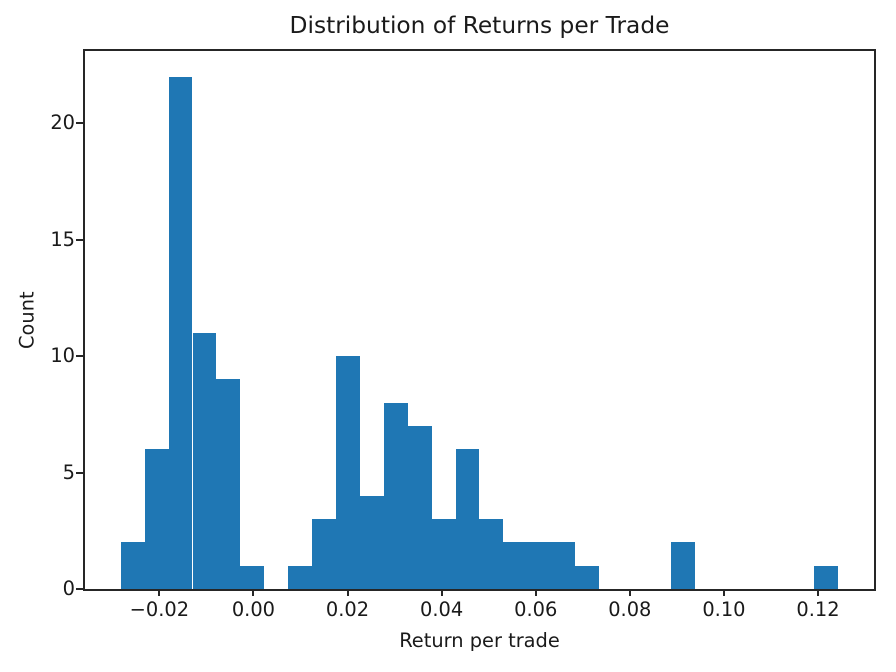 The height and width of the screenshot is (672, 896). What do you see at coordinates (62, 239) in the screenshot?
I see `y-tick-label: 15` at bounding box center [62, 239].